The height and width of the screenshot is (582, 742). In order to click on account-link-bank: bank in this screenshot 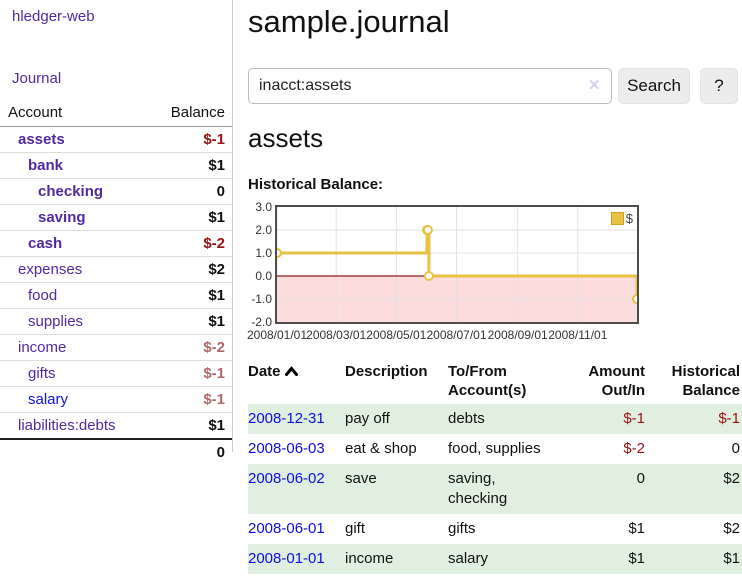, I will do `click(46, 165)`.